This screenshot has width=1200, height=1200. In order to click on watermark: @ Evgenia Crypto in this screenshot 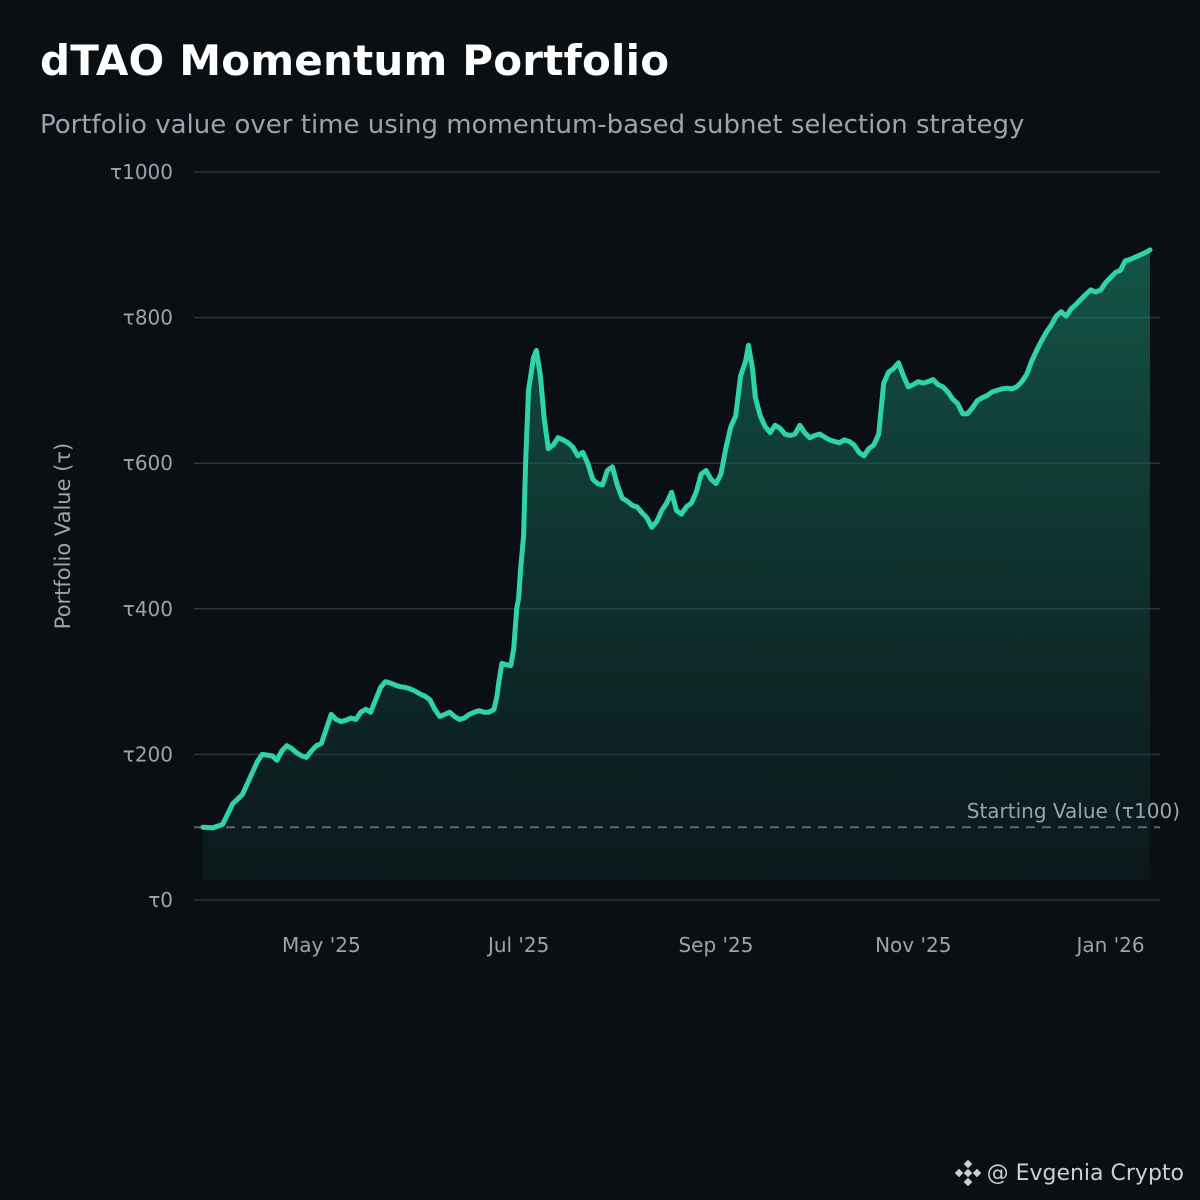, I will do `click(1069, 1173)`.